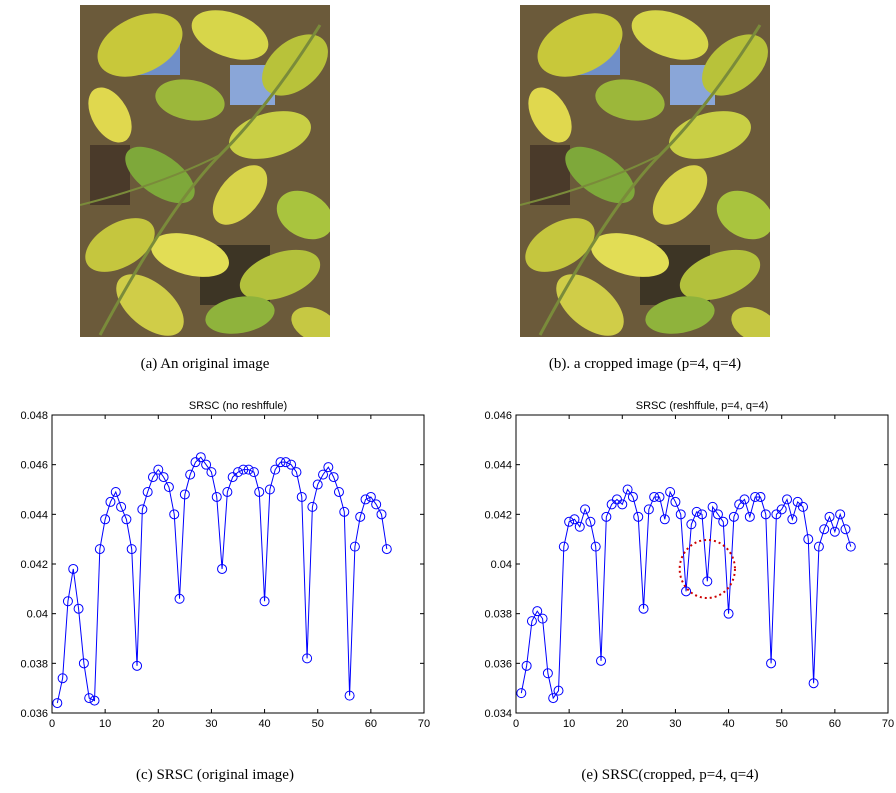 This screenshot has height=793, width=896. Describe the element at coordinates (498, 615) in the screenshot. I see `chart2-ytick-label: 0.038` at that location.